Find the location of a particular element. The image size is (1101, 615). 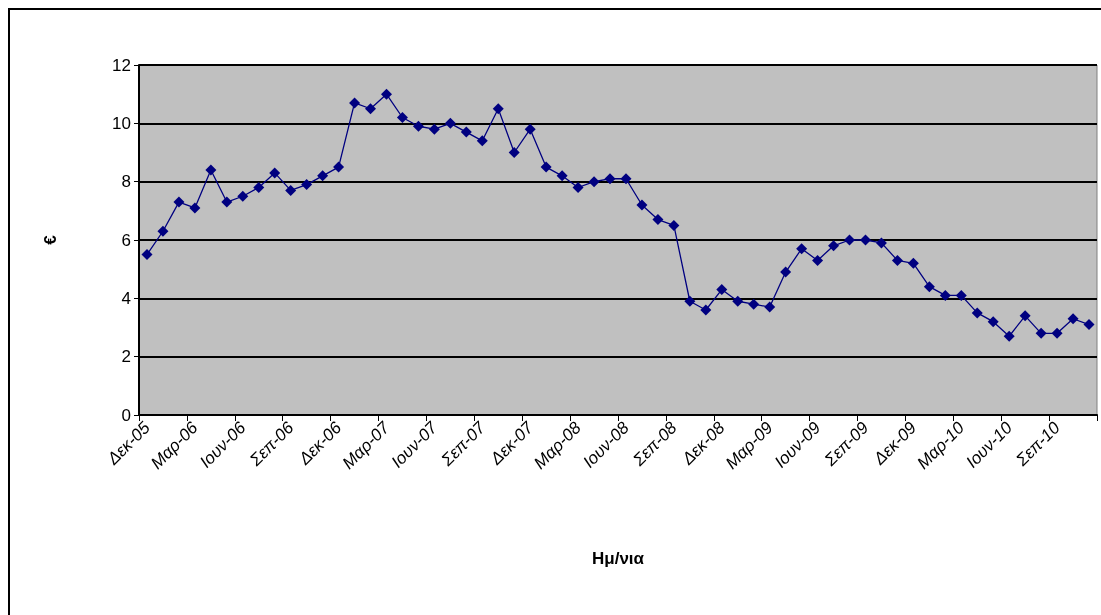

y-axis-title: € is located at coordinates (50, 239).